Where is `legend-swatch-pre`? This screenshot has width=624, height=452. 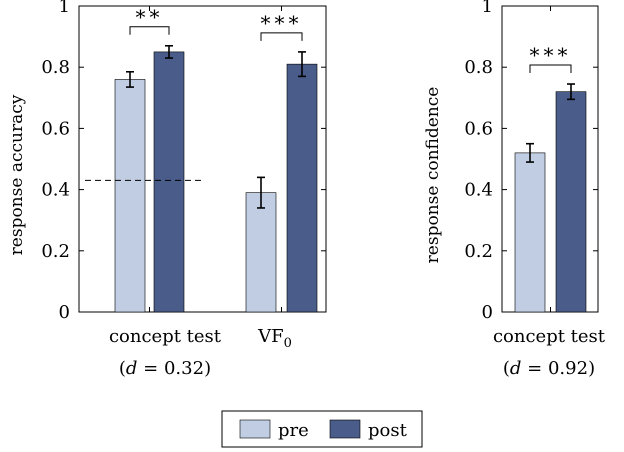 legend-swatch-pre is located at coordinates (255, 429).